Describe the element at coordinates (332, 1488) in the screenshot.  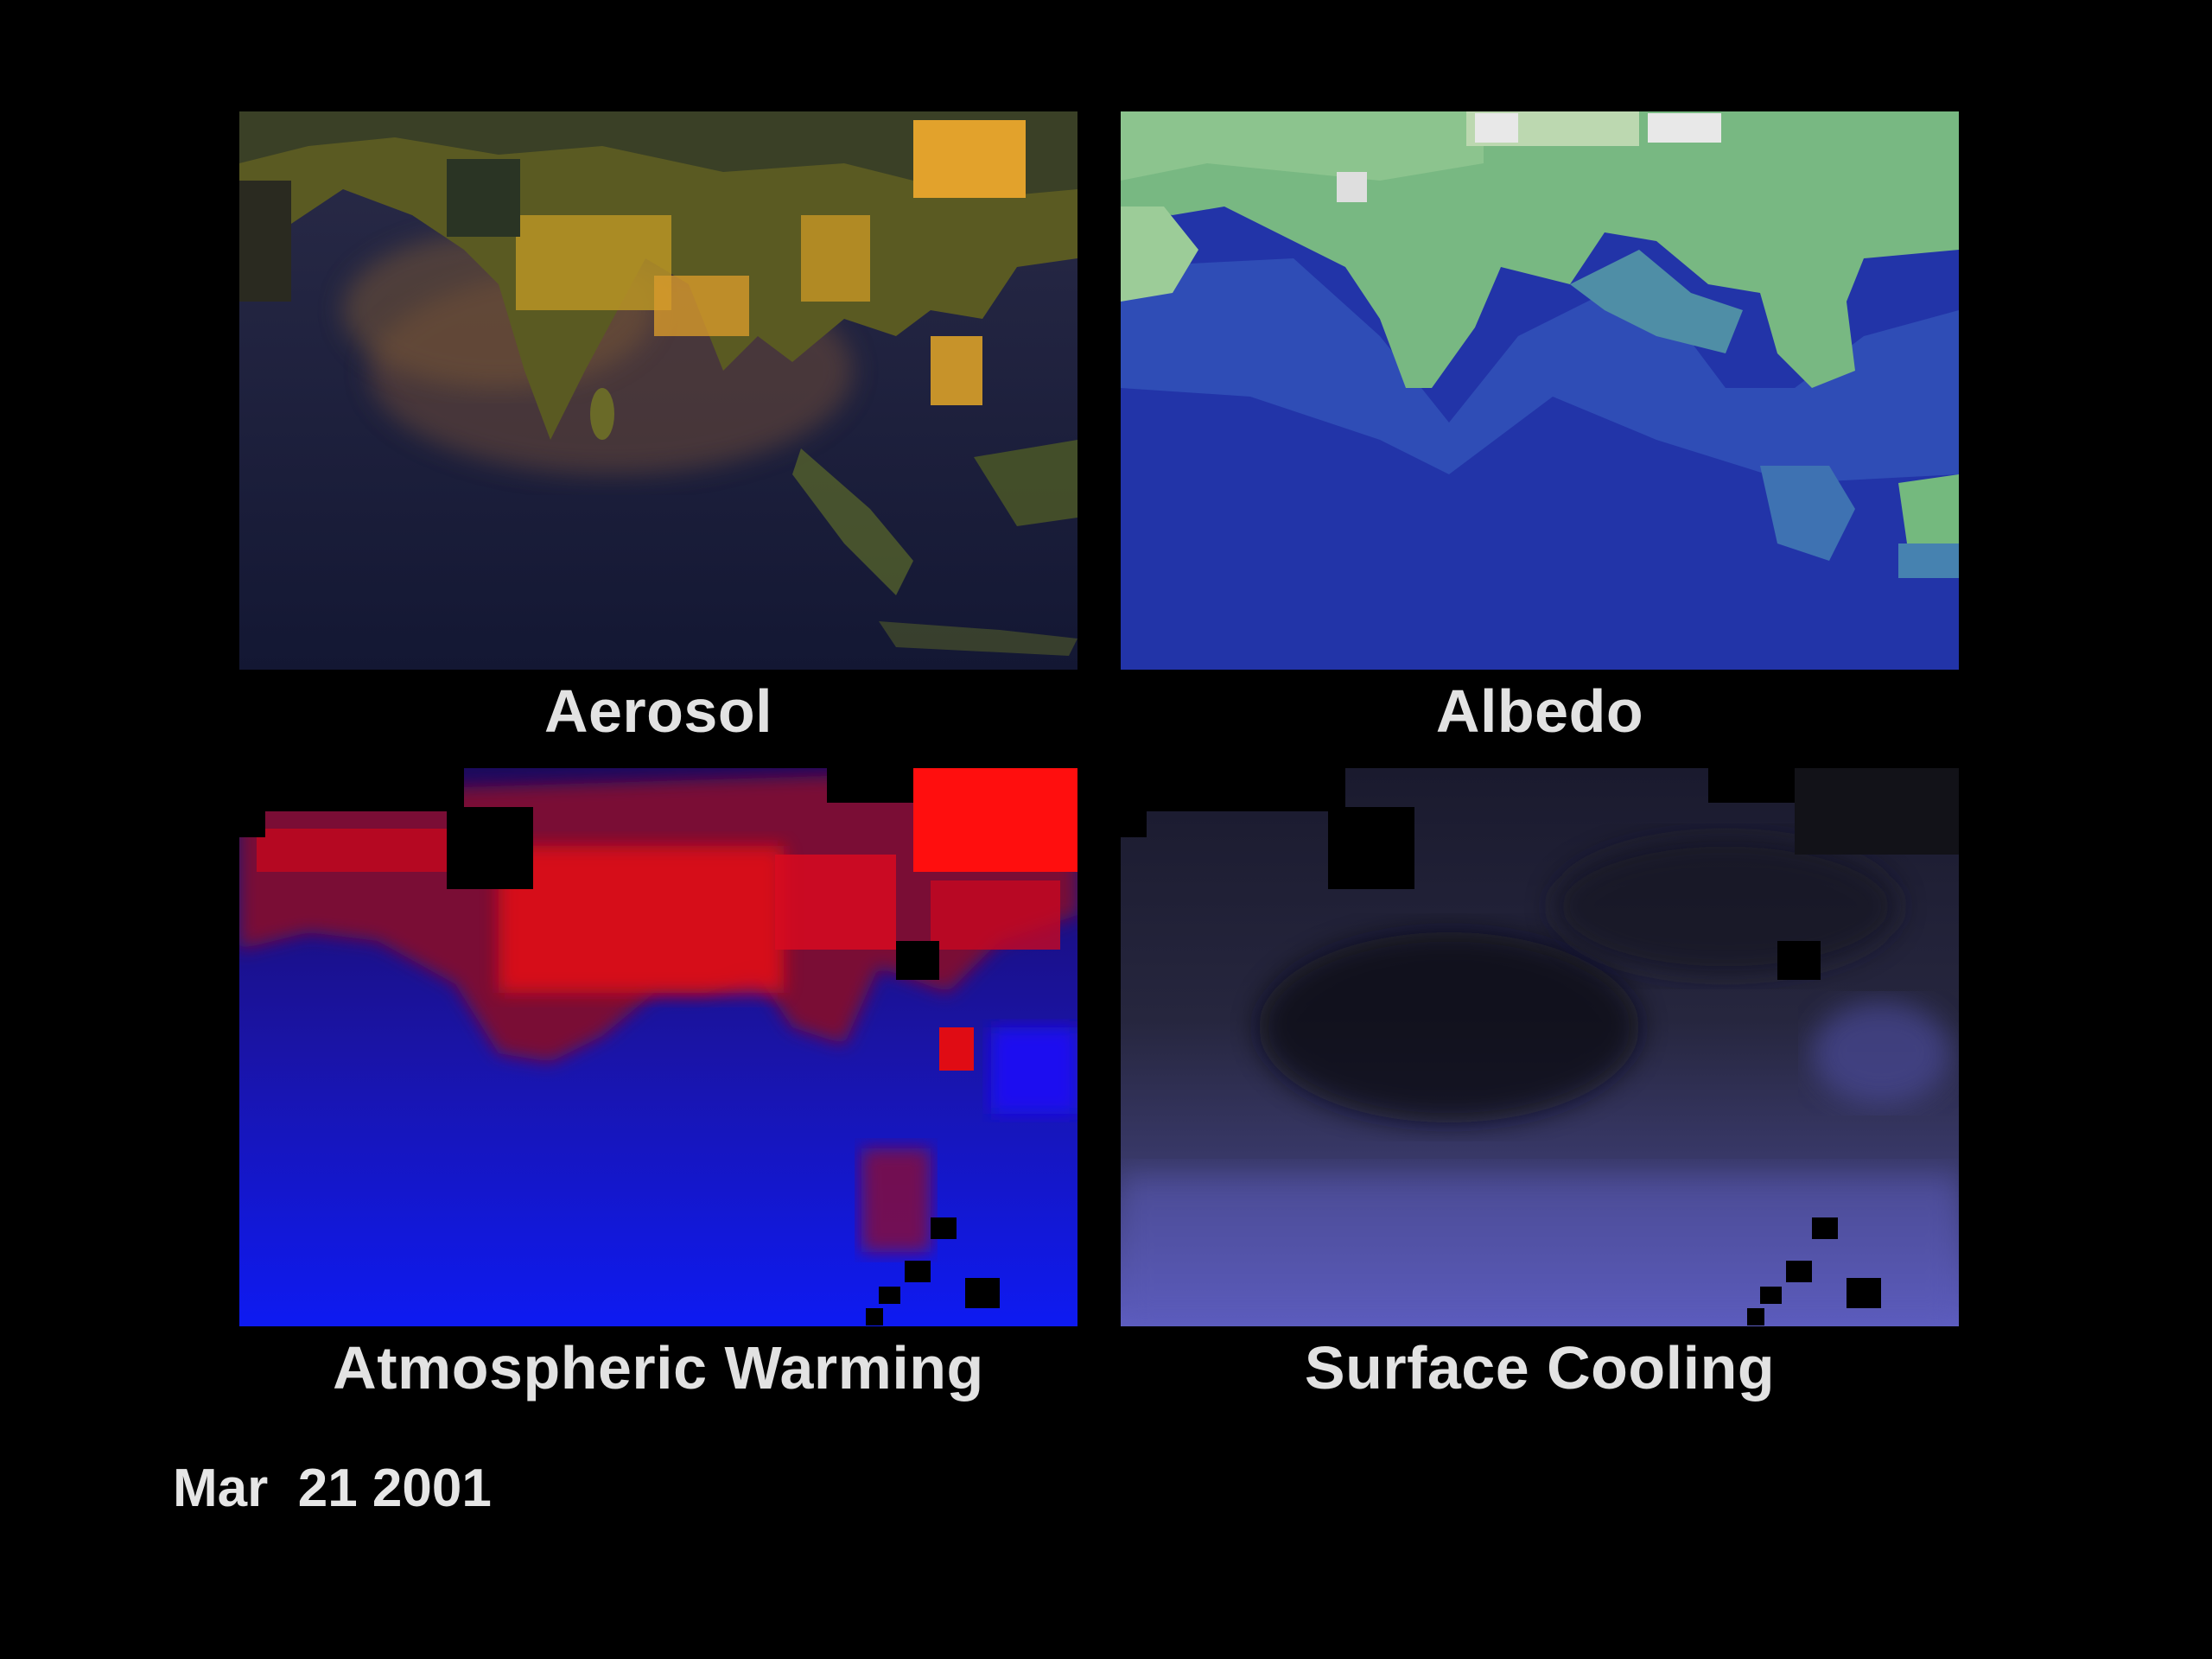
I see `timestamp-label: Mar 21 2001` at that location.